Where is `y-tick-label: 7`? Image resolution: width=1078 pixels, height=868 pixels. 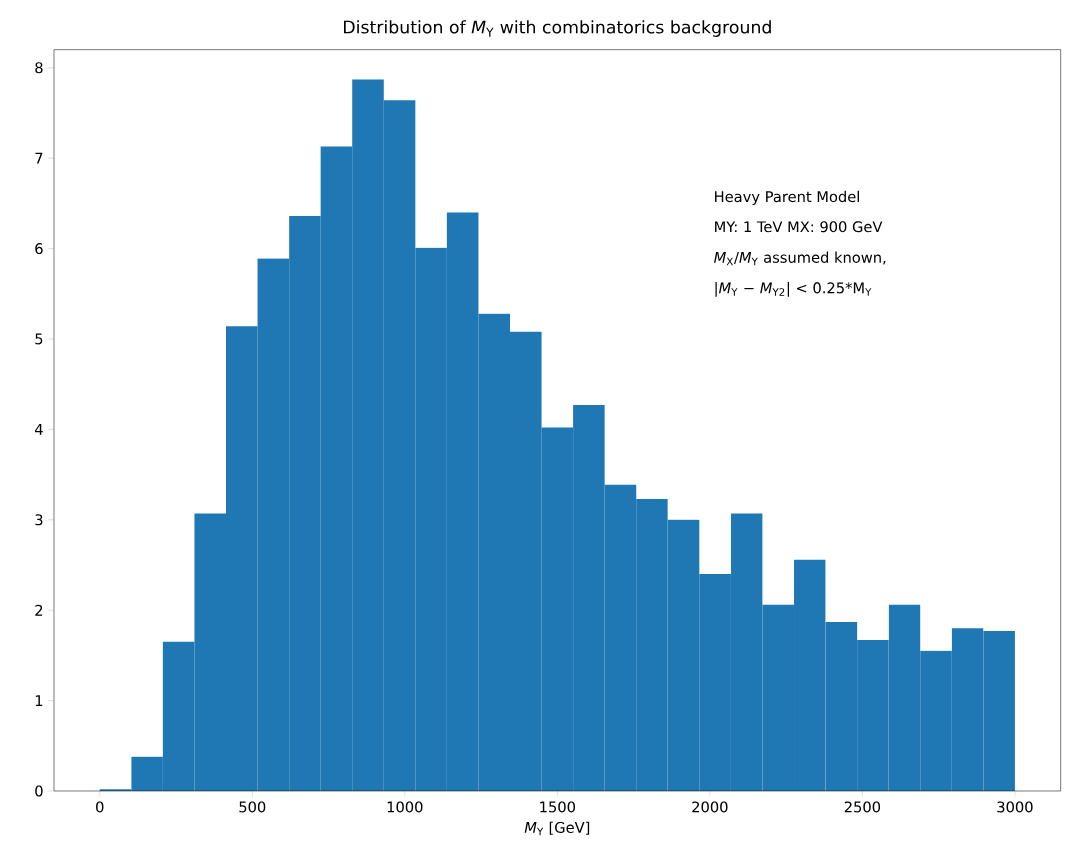
y-tick-label: 7 is located at coordinates (39, 158).